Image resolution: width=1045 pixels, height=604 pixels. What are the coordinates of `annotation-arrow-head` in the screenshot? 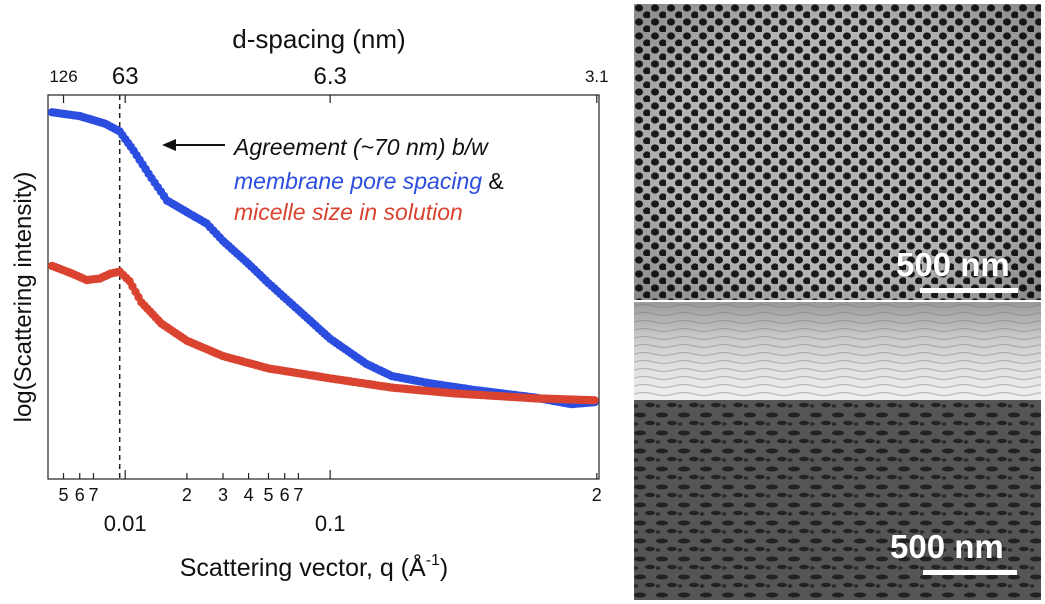 It's located at (169, 145).